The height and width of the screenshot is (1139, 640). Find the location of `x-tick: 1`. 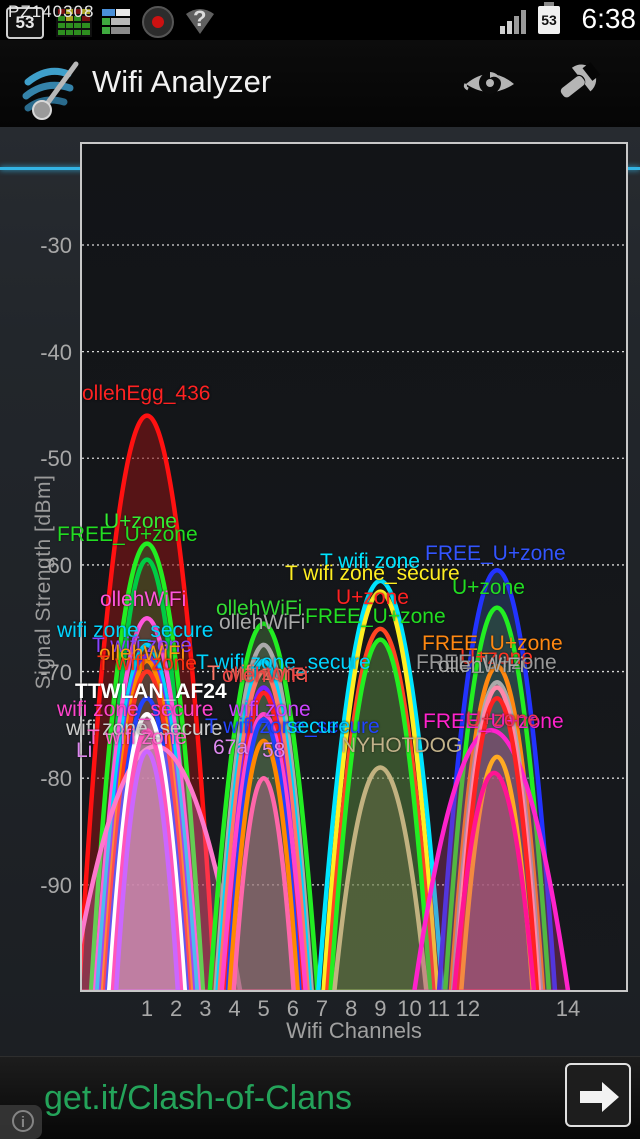

x-tick: 1 is located at coordinates (147, 1008).